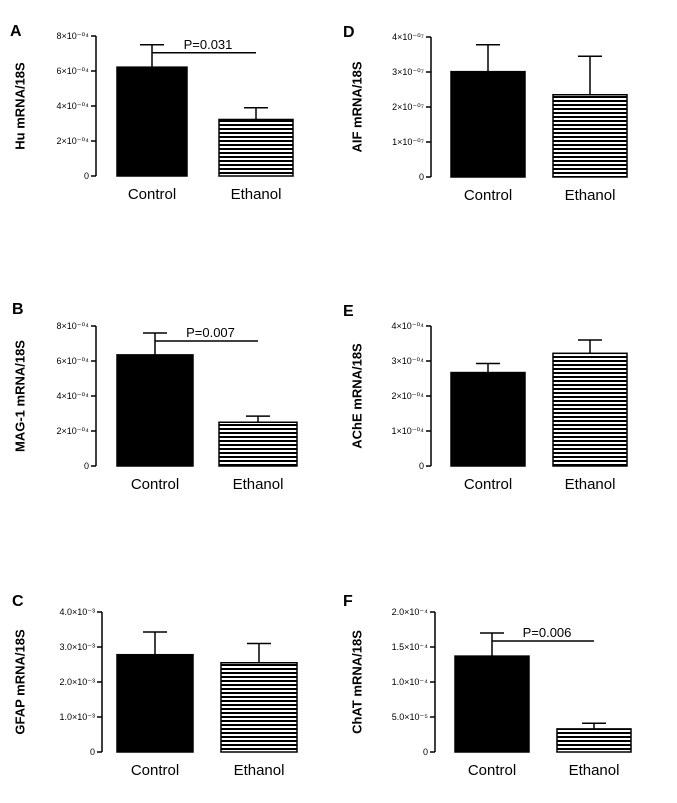  What do you see at coordinates (210, 332) in the screenshot?
I see `p-value-label: P=0.007` at bounding box center [210, 332].